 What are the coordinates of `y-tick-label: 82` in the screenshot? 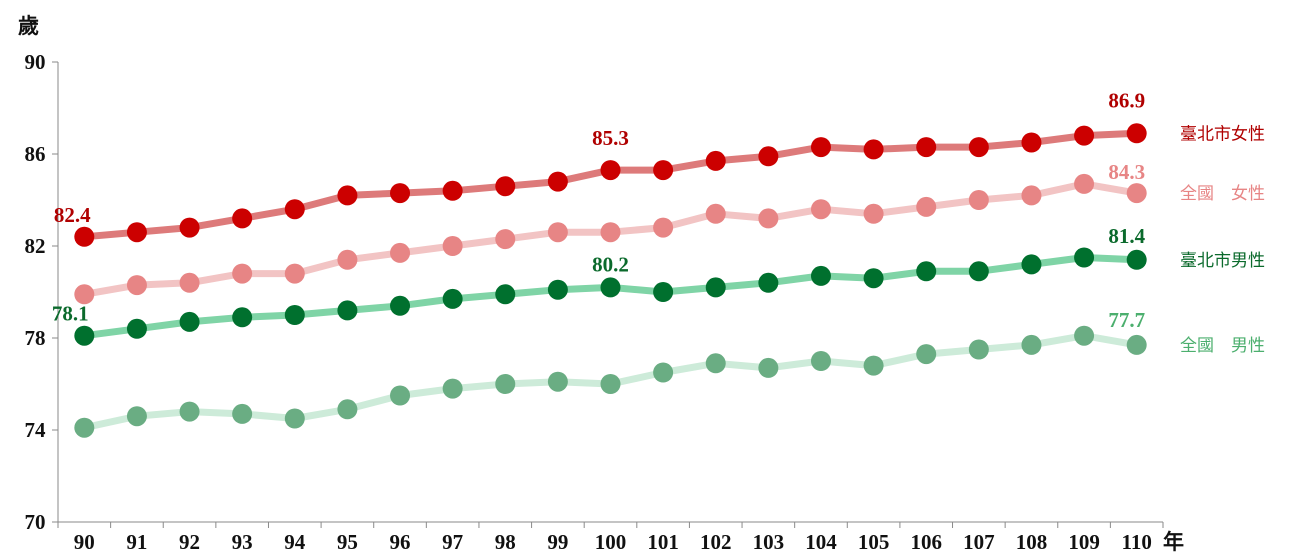 It's located at (35, 246).